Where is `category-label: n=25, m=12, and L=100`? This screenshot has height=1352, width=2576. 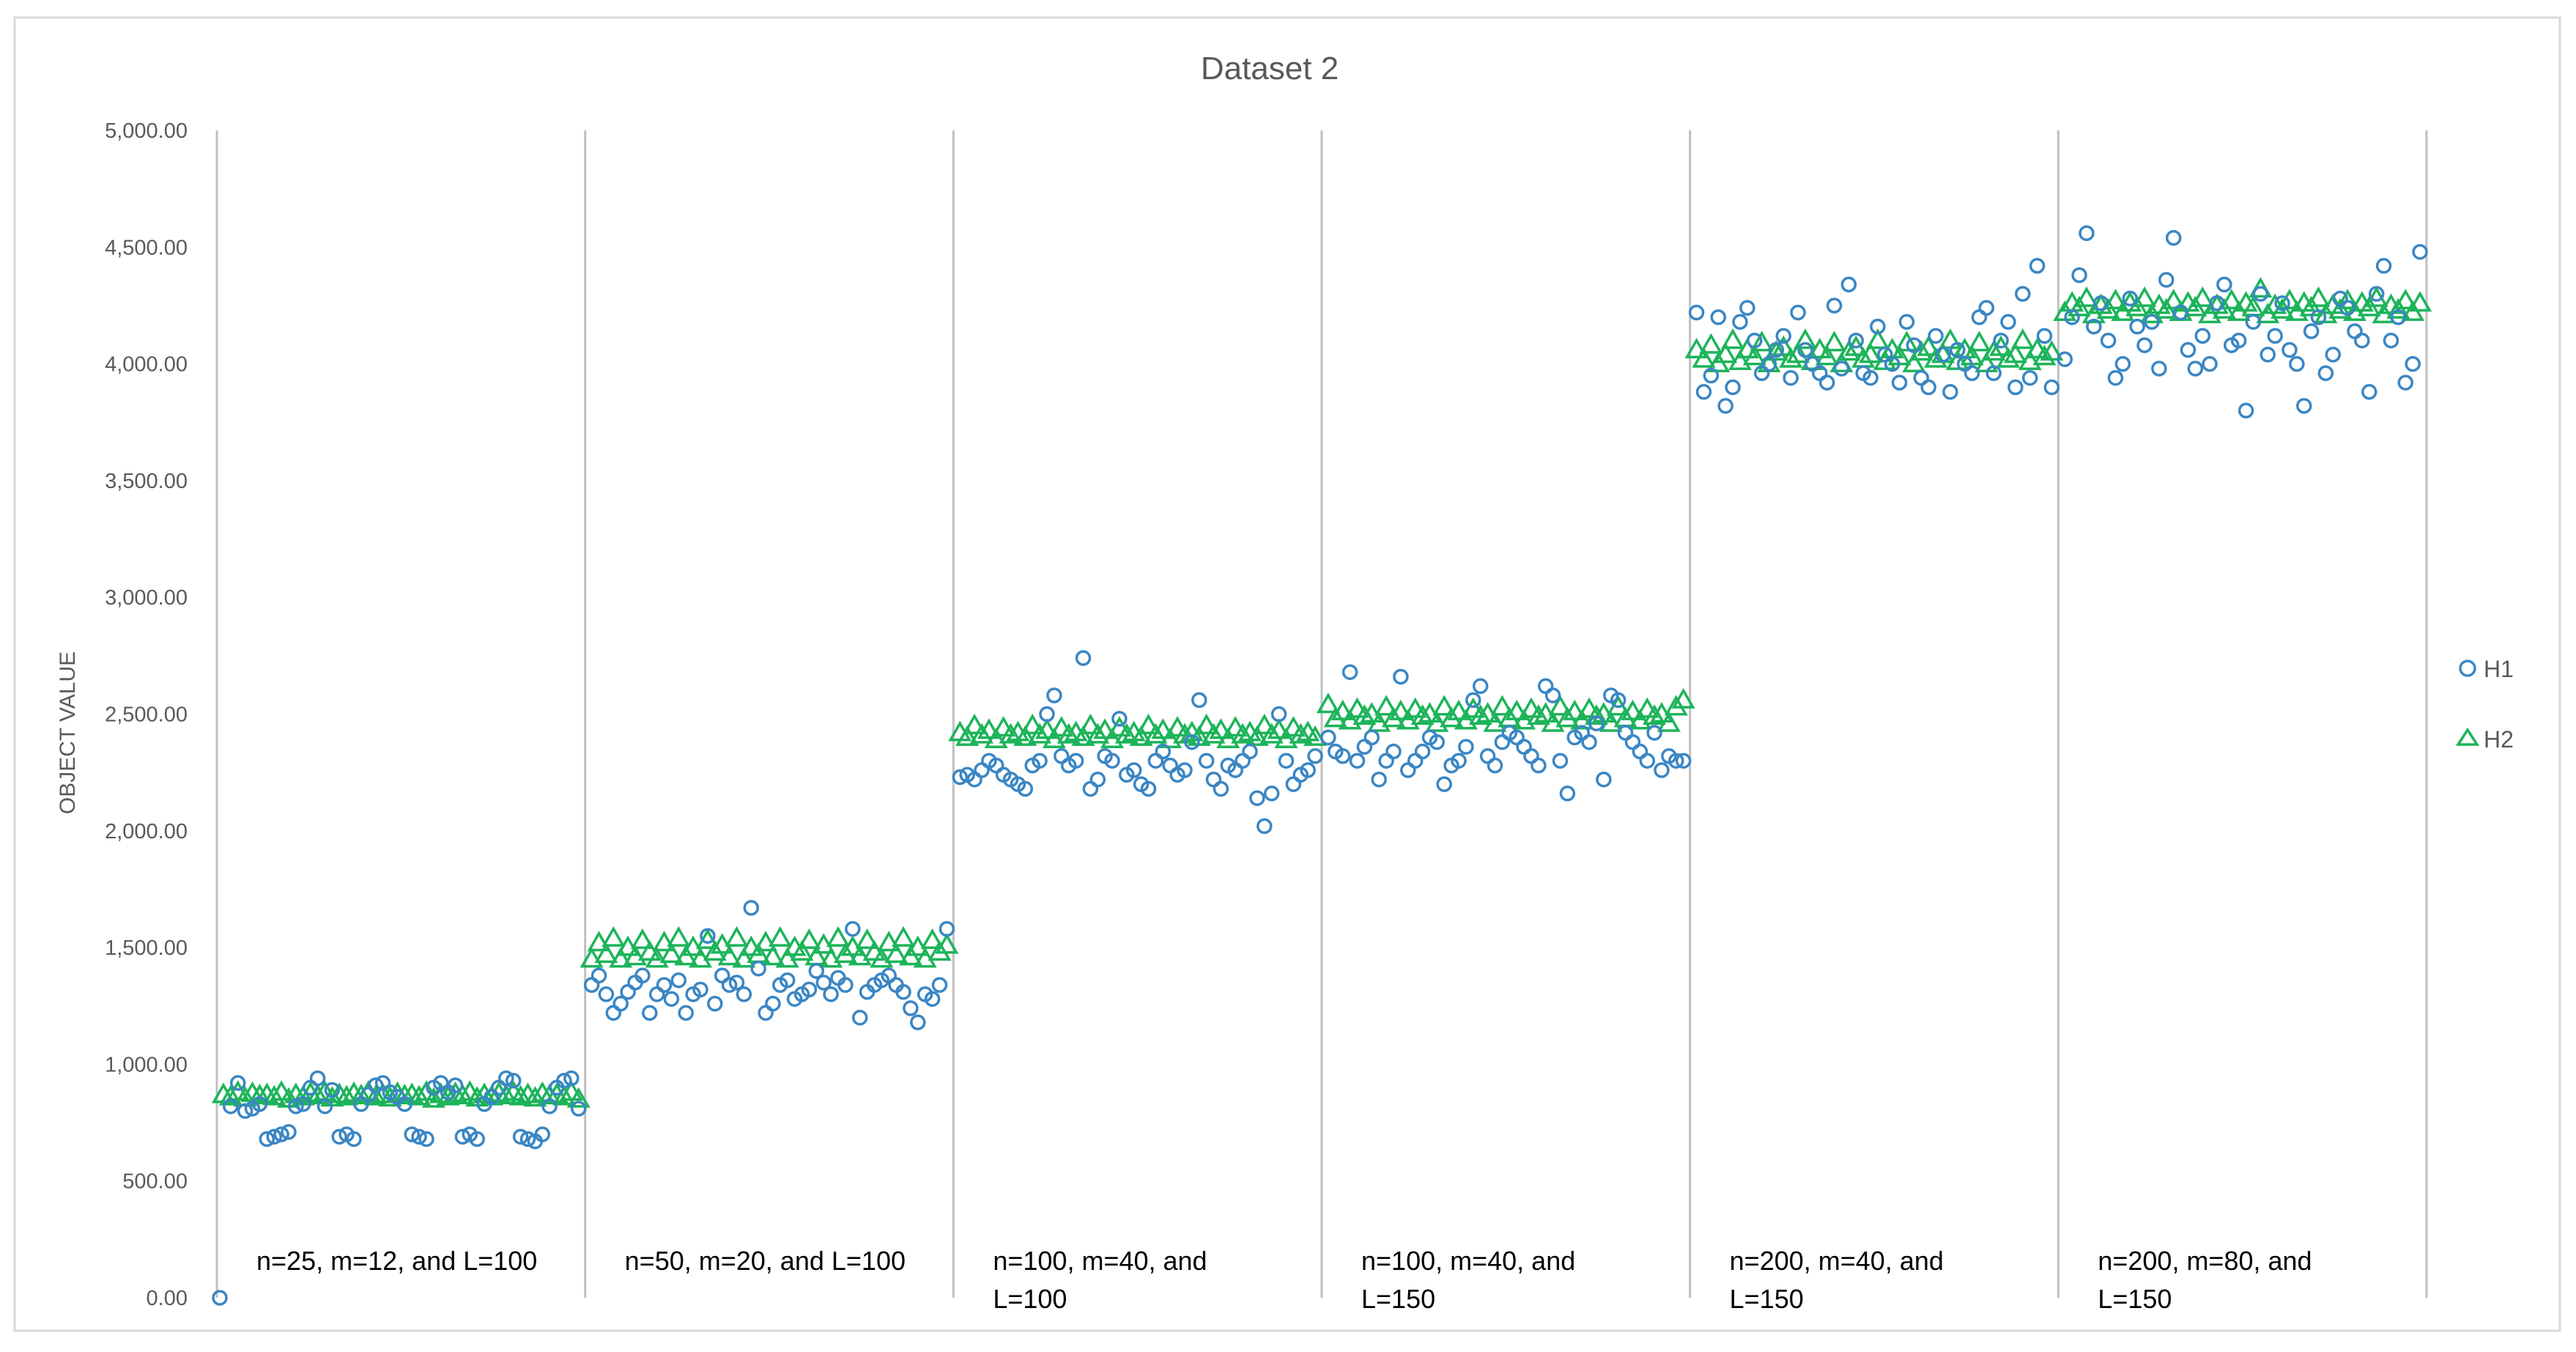
category-label: n=25, m=12, and L=100 is located at coordinates (396, 1261).